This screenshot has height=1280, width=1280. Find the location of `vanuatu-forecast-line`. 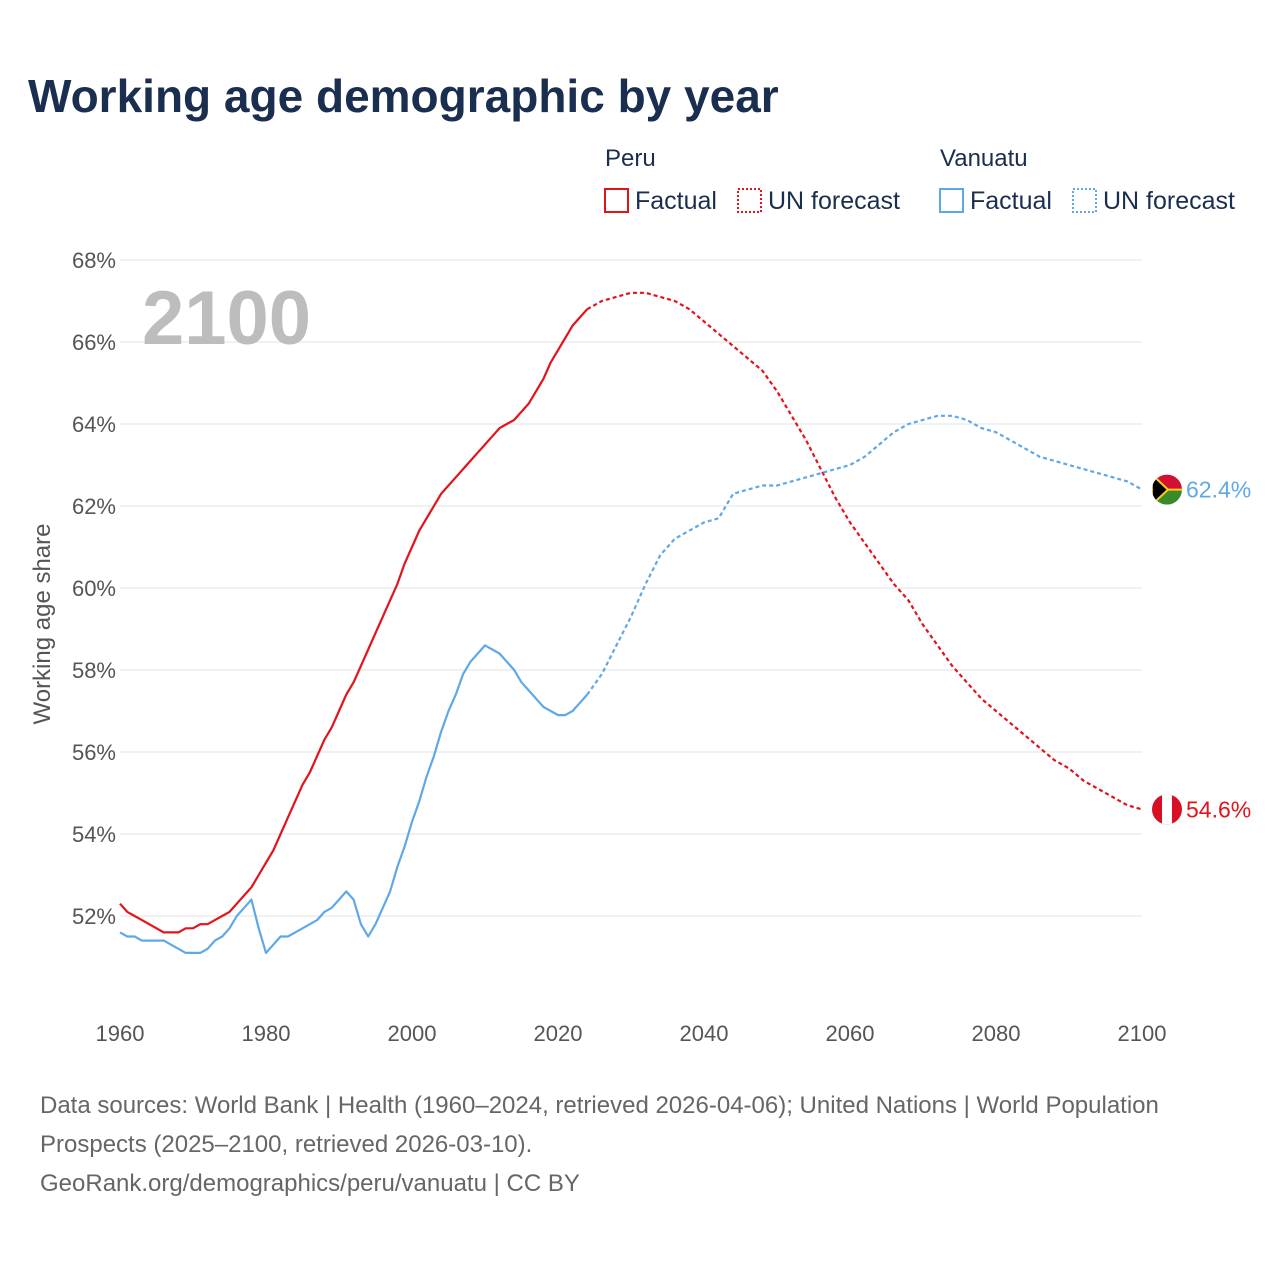

vanuatu-forecast-line is located at coordinates (864, 555).